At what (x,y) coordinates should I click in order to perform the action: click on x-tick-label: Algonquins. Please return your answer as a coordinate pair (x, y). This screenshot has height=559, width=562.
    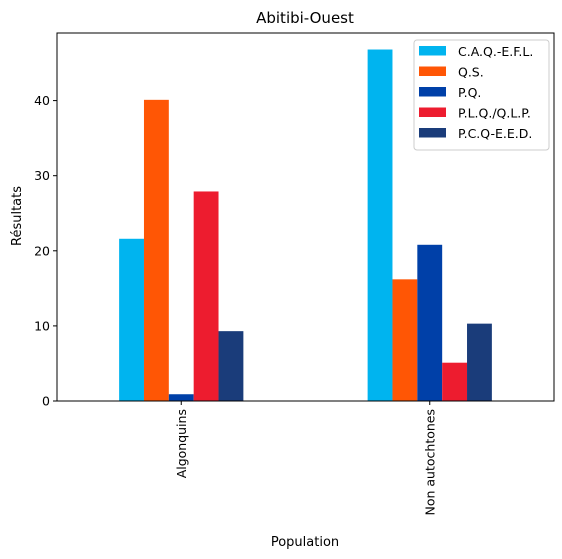
    Looking at the image, I should click on (181, 443).